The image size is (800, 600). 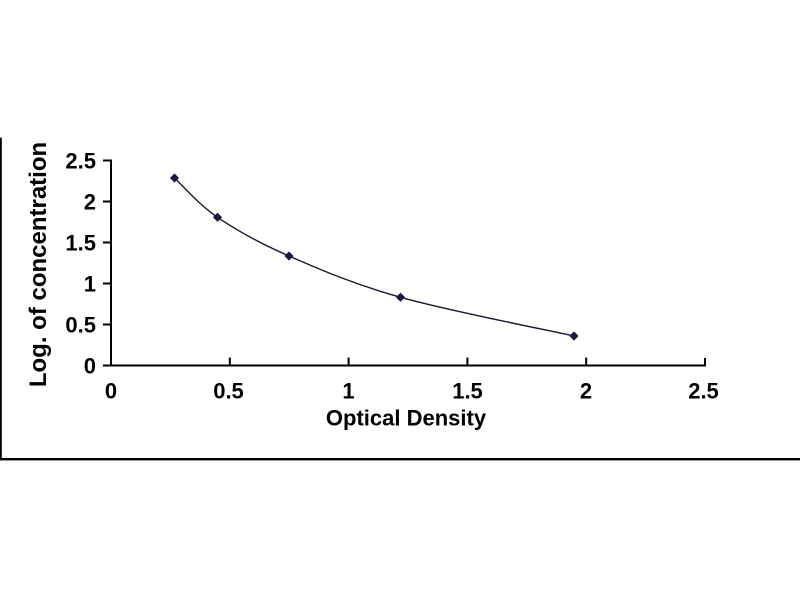 What do you see at coordinates (38, 264) in the screenshot?
I see `svg-text: Log. of concentration` at bounding box center [38, 264].